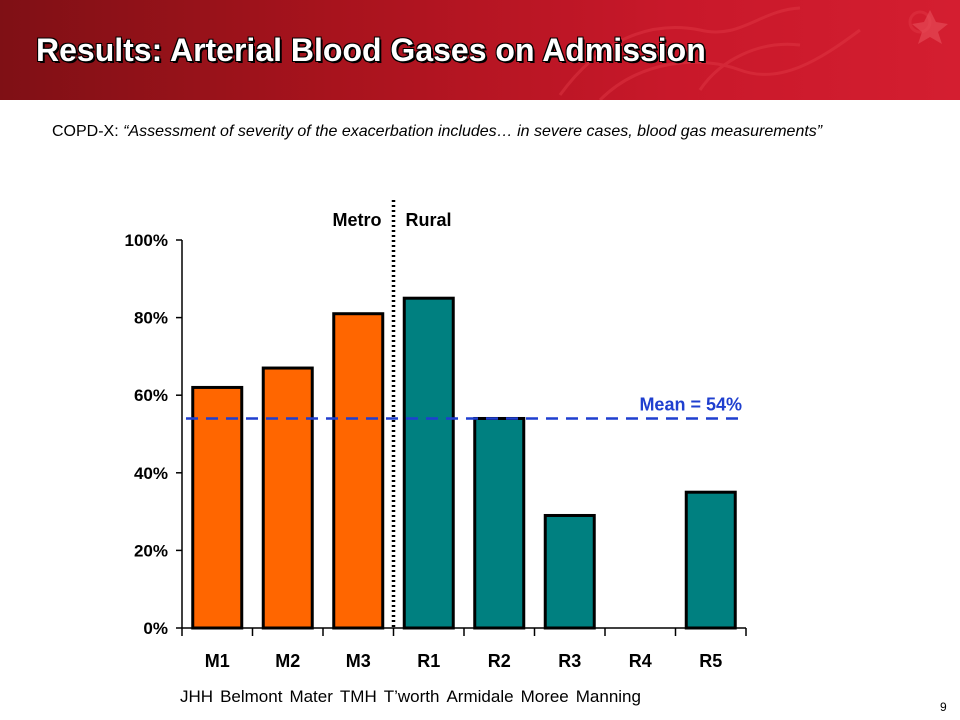 Image resolution: width=960 pixels, height=720 pixels. I want to click on bar-m2, so click(287, 498).